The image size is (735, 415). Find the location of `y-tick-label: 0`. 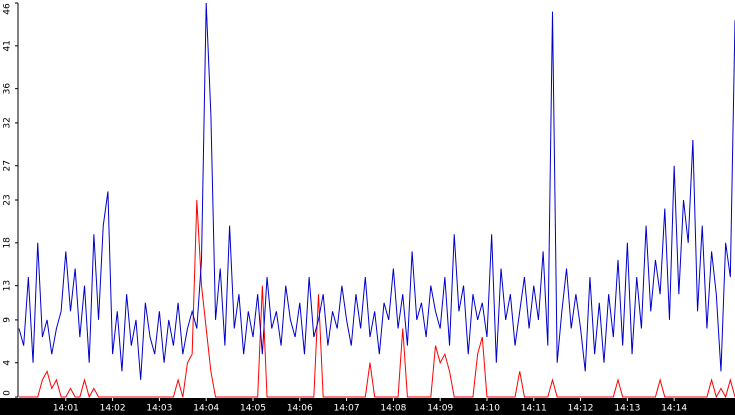

y-tick-label: 0 is located at coordinates (8, 393).